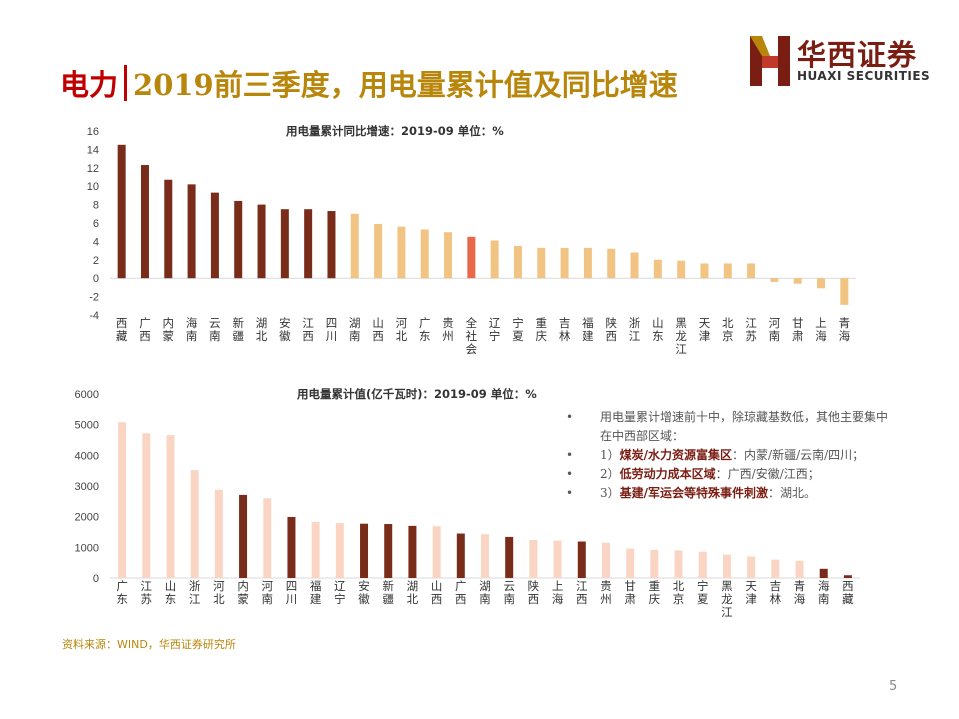 This screenshot has width=959, height=719. What do you see at coordinates (87, 395) in the screenshot?
I see `volume-ytick-label: 6000` at bounding box center [87, 395].